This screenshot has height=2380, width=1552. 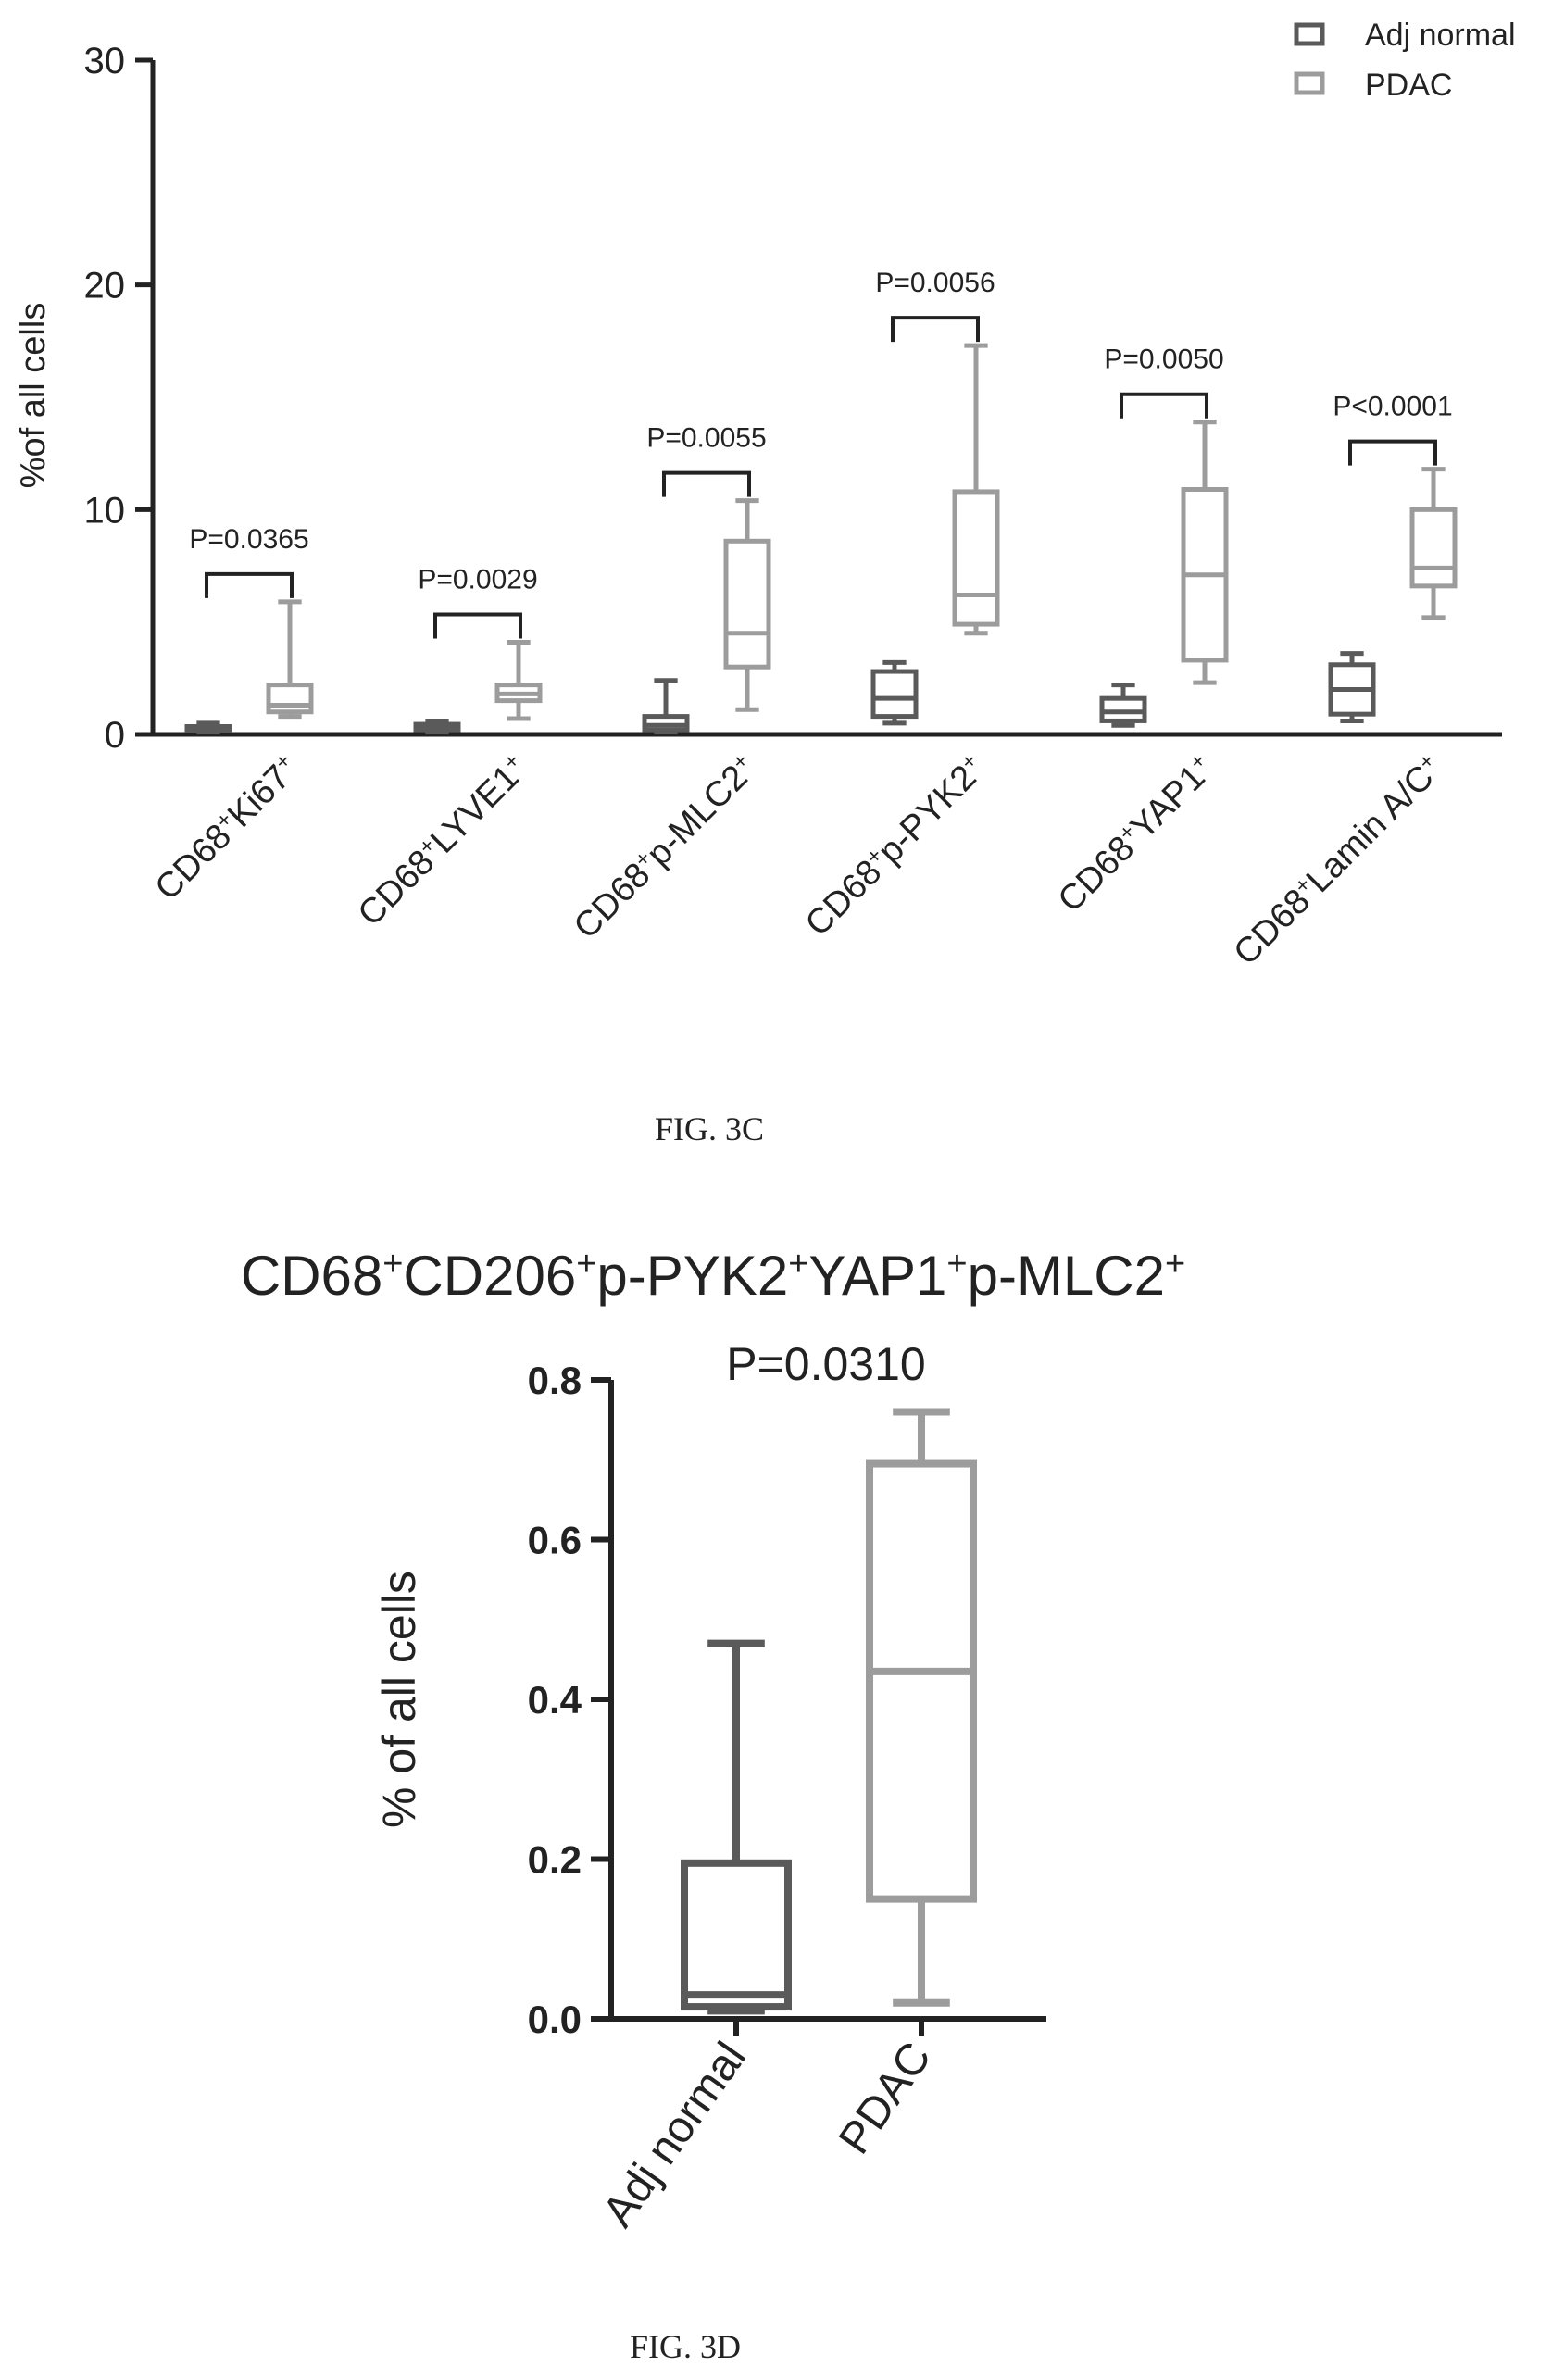 What do you see at coordinates (692, 1276) in the screenshot?
I see `title-part: p-PYK2` at bounding box center [692, 1276].